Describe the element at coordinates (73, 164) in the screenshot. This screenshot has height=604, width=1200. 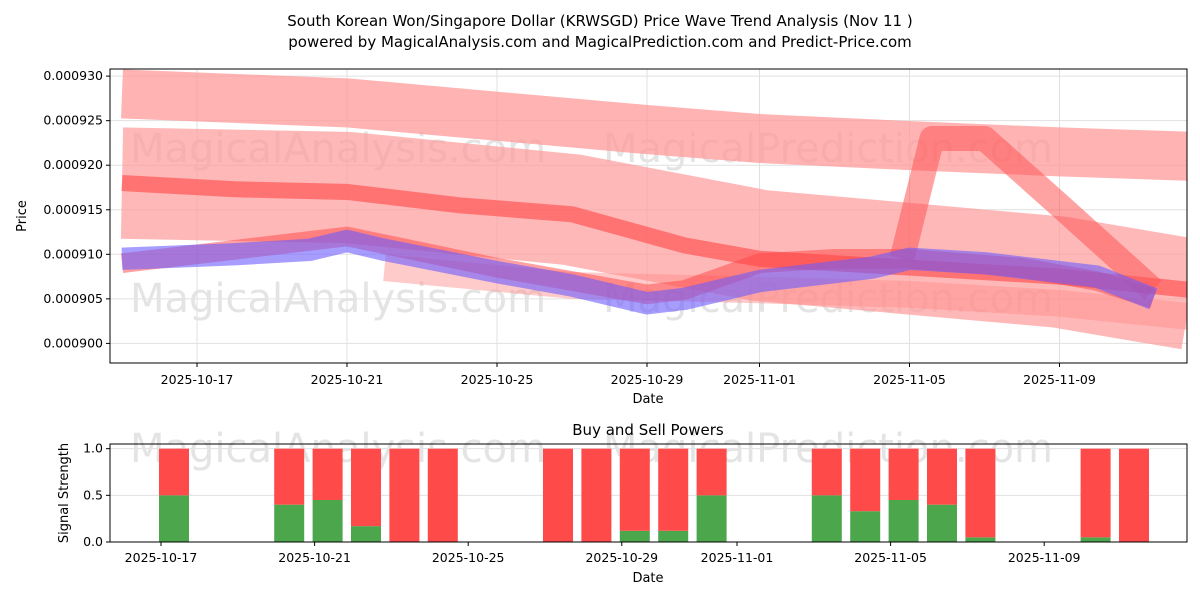
I see `y-tick-label: 0.000920` at that location.